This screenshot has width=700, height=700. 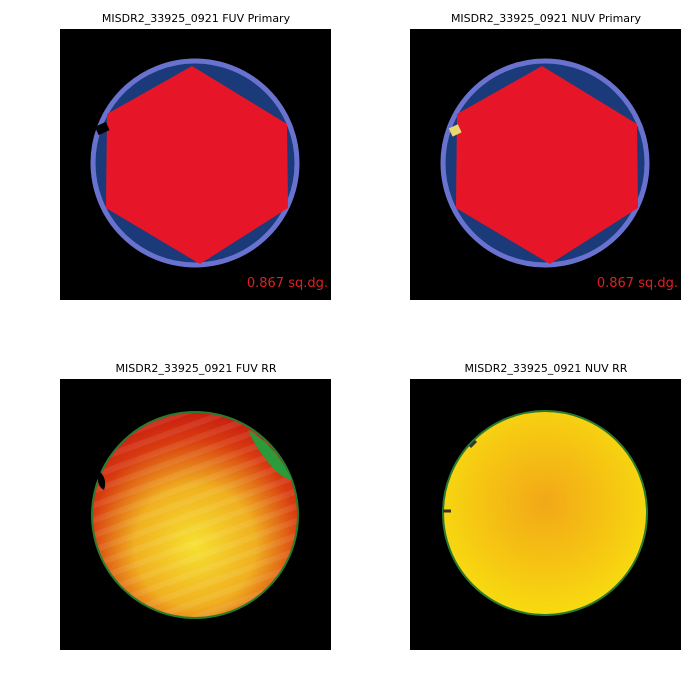 What do you see at coordinates (196, 18) in the screenshot?
I see `panel-title: MISDR2_33925_0921 FUV Primary` at bounding box center [196, 18].